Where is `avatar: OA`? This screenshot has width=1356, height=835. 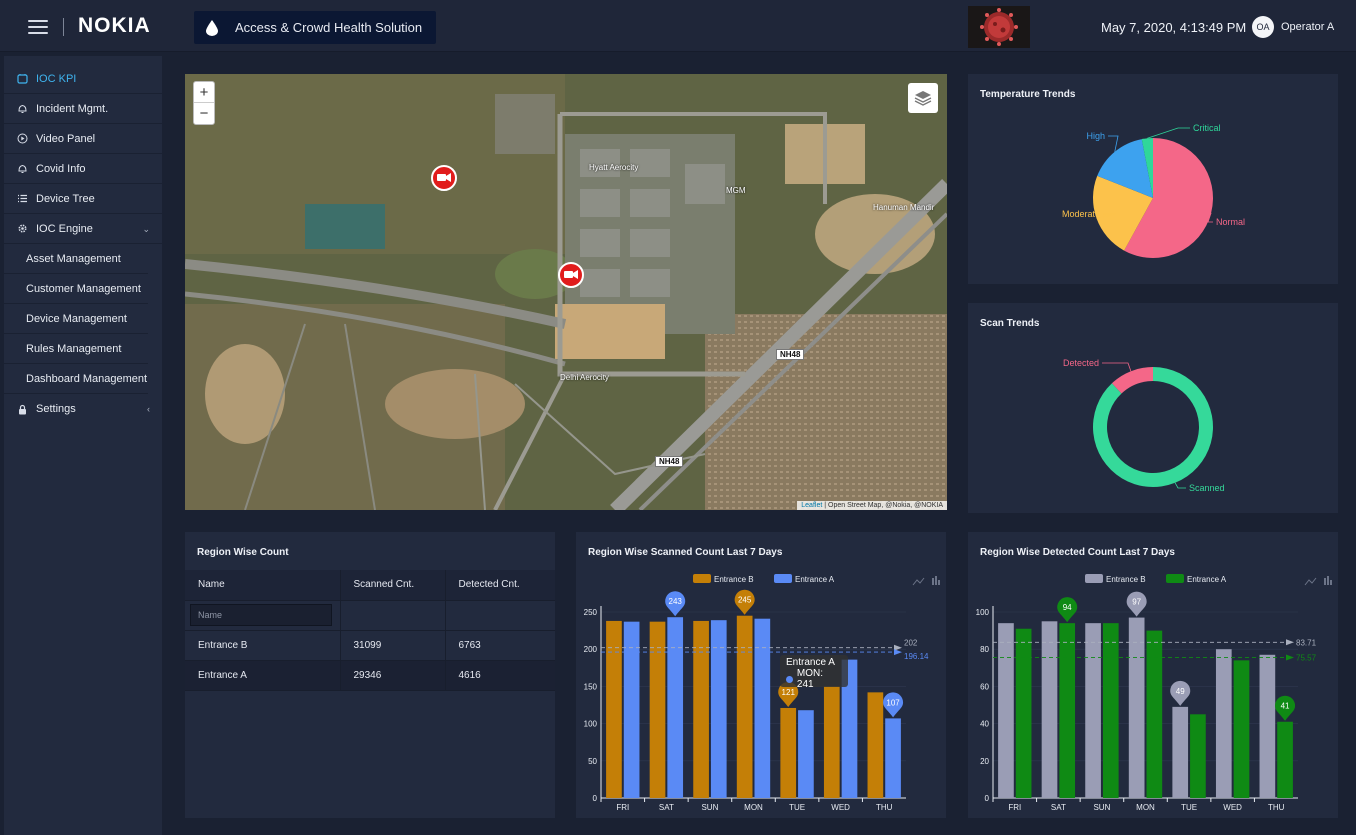 avatar: OA is located at coordinates (1263, 27).